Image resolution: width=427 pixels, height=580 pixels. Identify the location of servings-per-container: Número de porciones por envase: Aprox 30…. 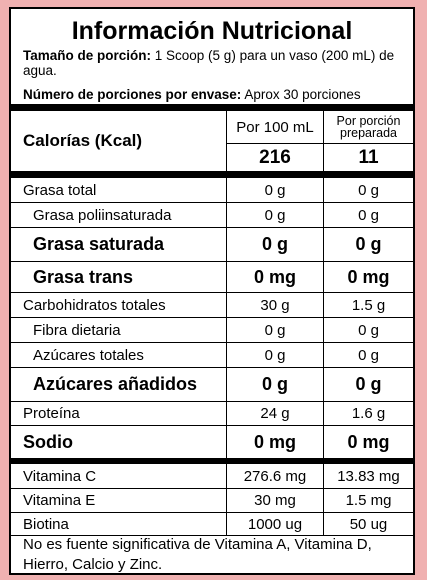
(215, 94).